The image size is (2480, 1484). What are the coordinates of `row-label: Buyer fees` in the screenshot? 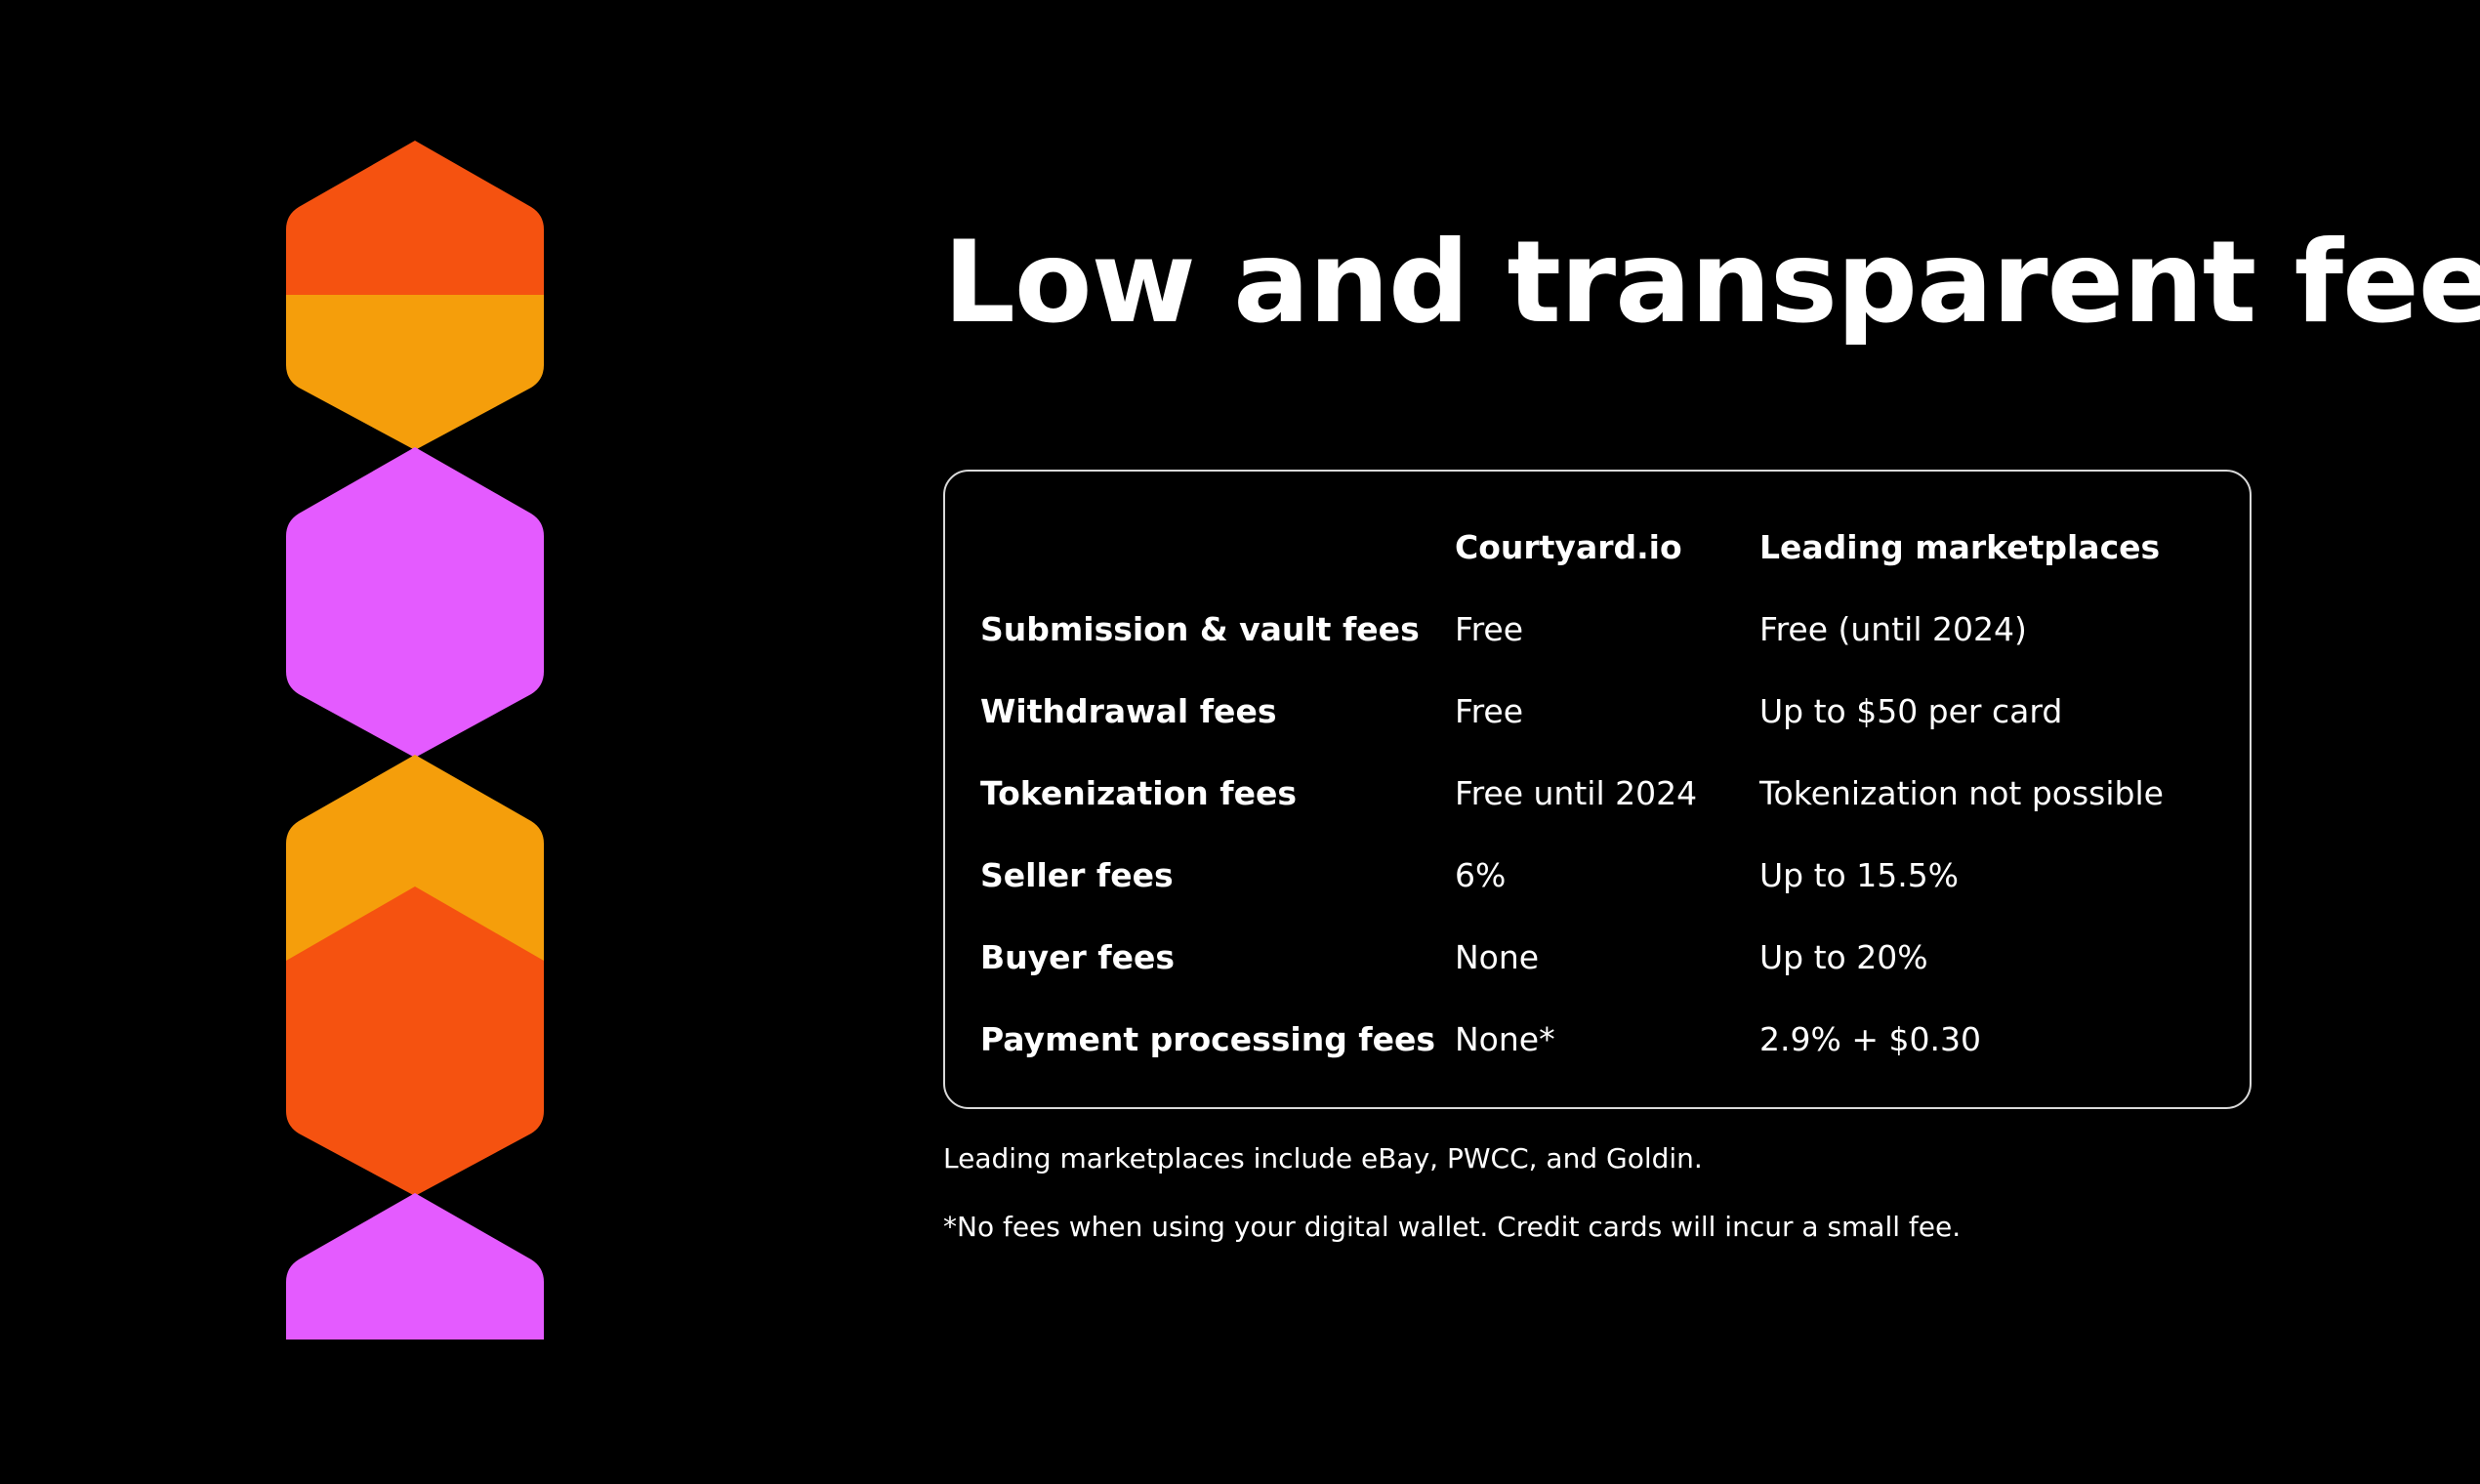 It's located at (1078, 957).